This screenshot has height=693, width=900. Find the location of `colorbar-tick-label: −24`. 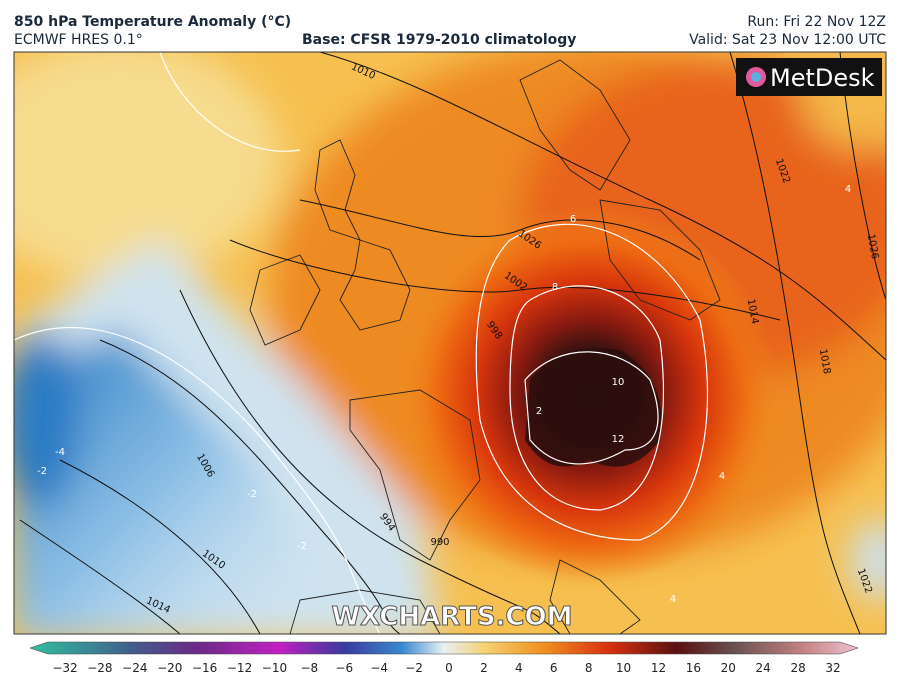

colorbar-tick-label: −24 is located at coordinates (134, 668).